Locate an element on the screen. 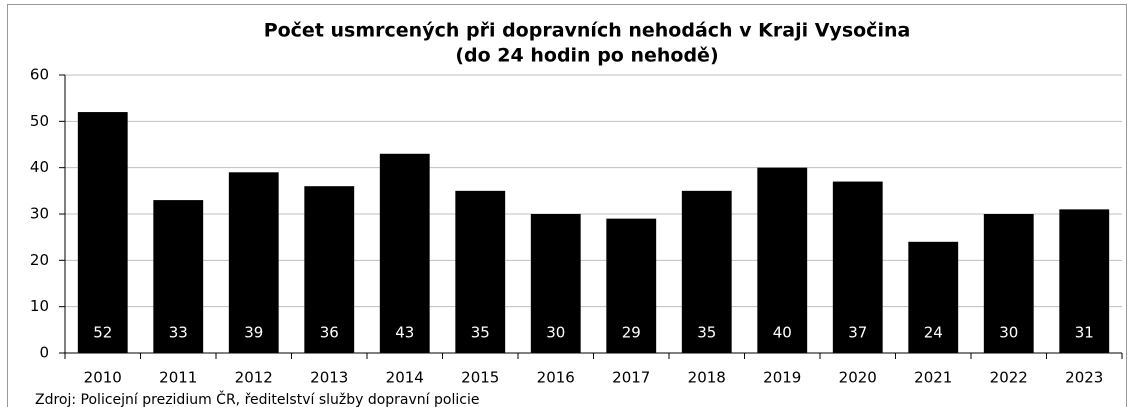 Image resolution: width=1129 pixels, height=407 pixels. value-label: 29 is located at coordinates (631, 333).